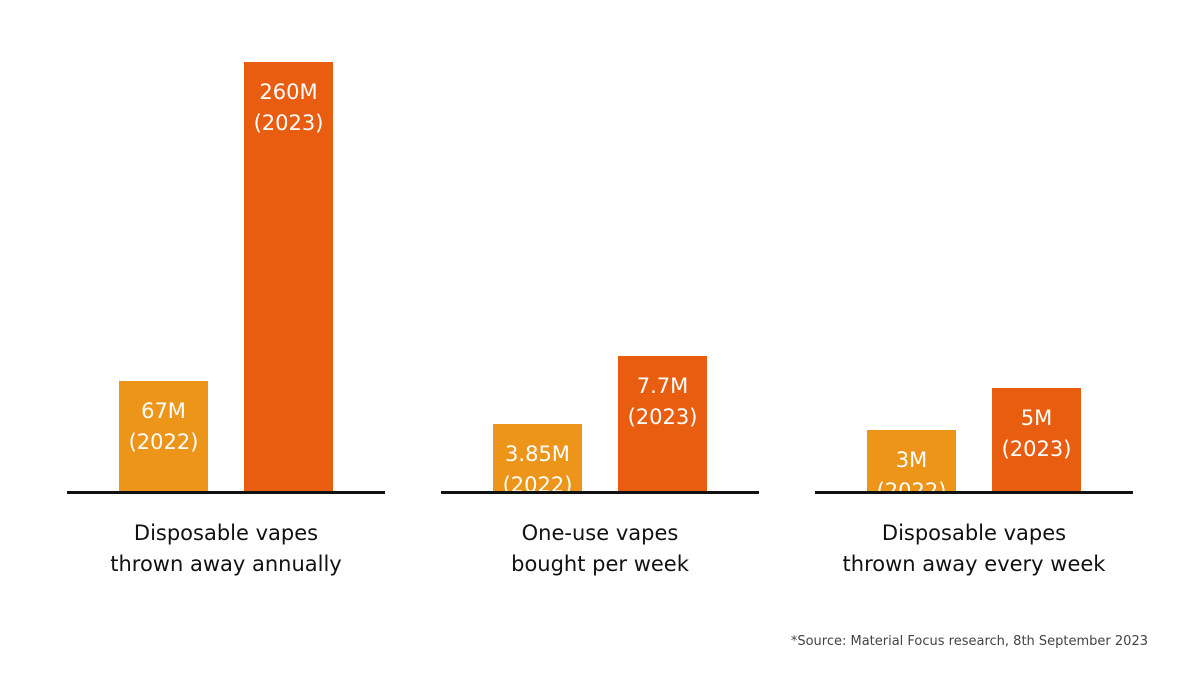 The height and width of the screenshot is (675, 1200). I want to click on bar-value-label: 3.85M, so click(537, 454).